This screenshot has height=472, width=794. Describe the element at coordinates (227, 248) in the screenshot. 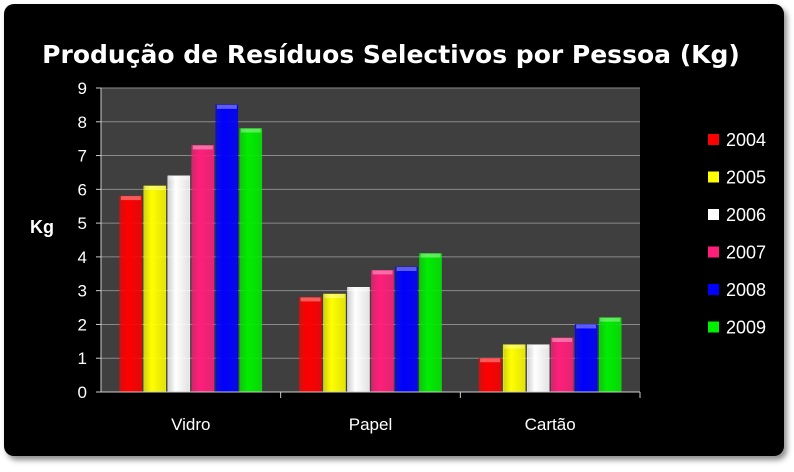

I see `bar-2008-vidro` at that location.